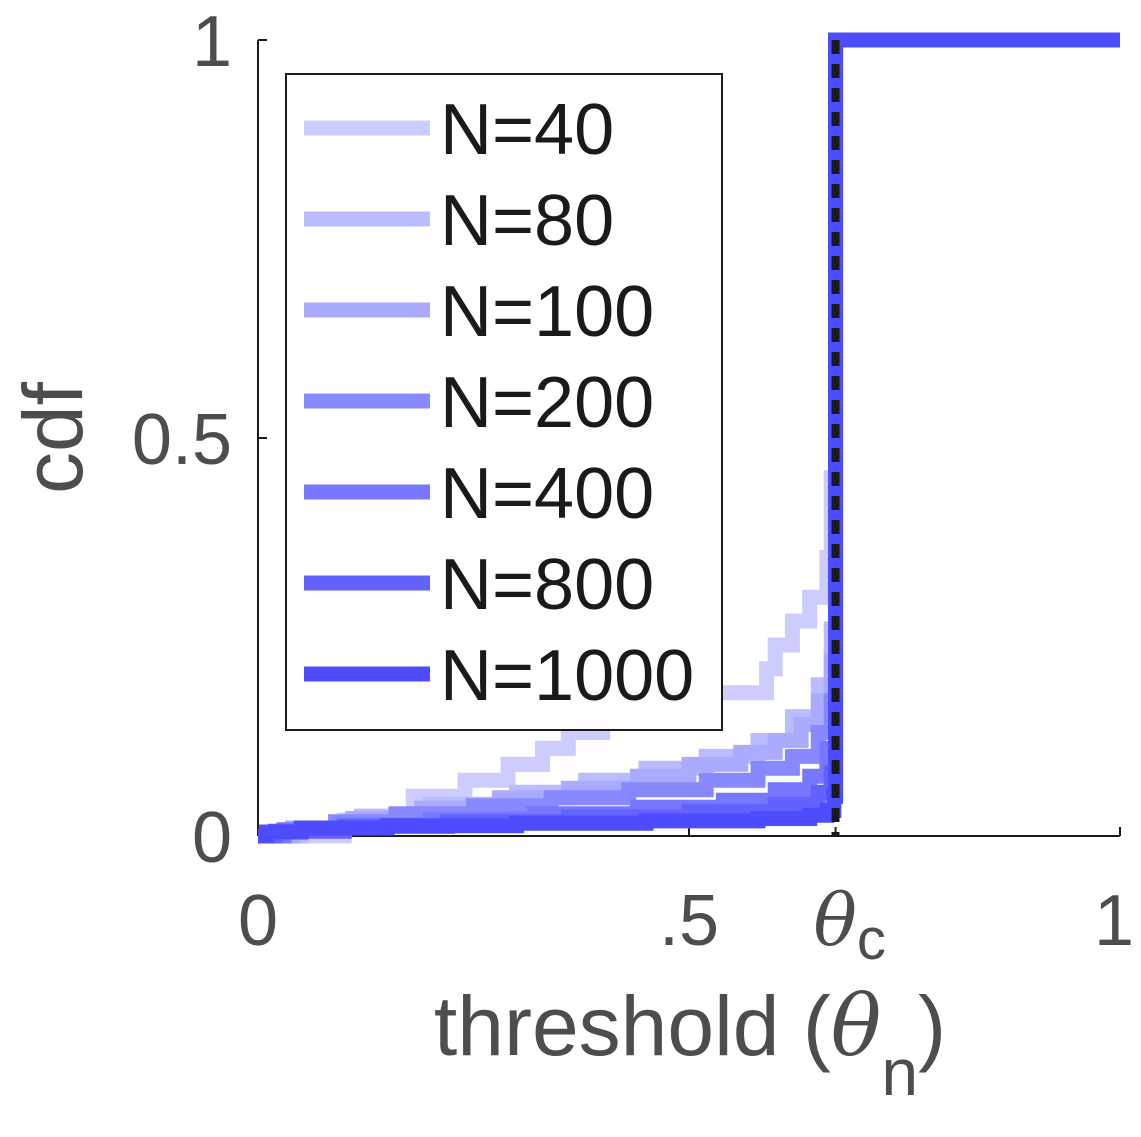 The width and height of the screenshot is (1141, 1137). I want to click on x-axis-label-close: ), so click(932, 1026).